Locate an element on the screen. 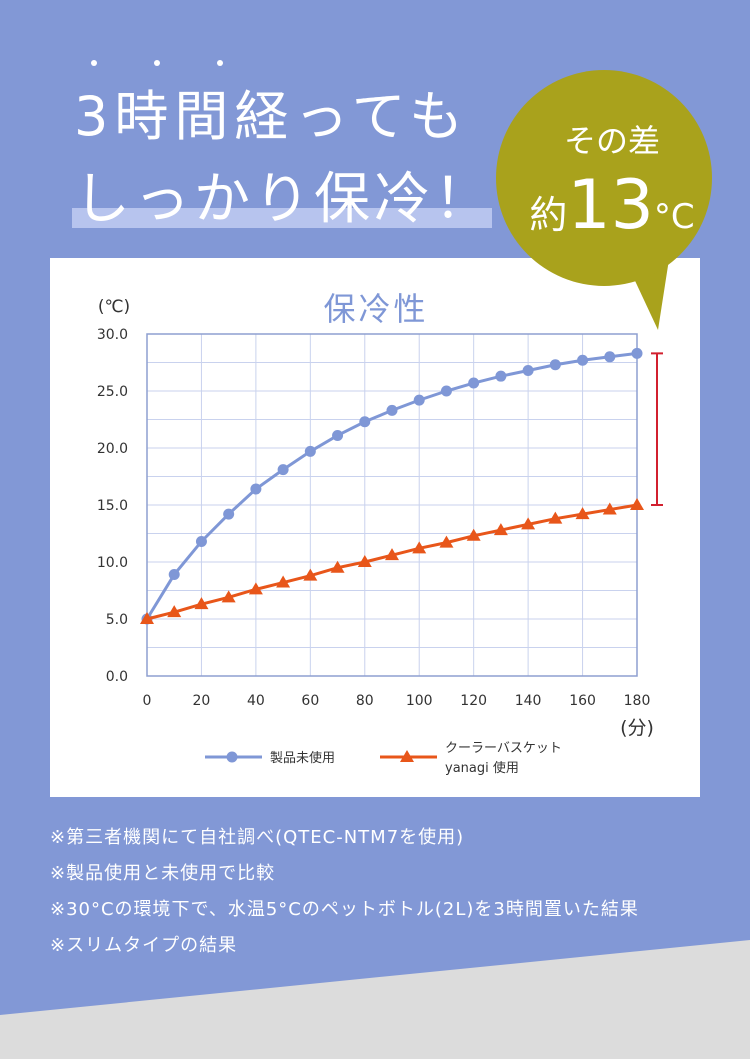 The width and height of the screenshot is (750, 1063). y-tick-label: 20.0 is located at coordinates (112, 449).